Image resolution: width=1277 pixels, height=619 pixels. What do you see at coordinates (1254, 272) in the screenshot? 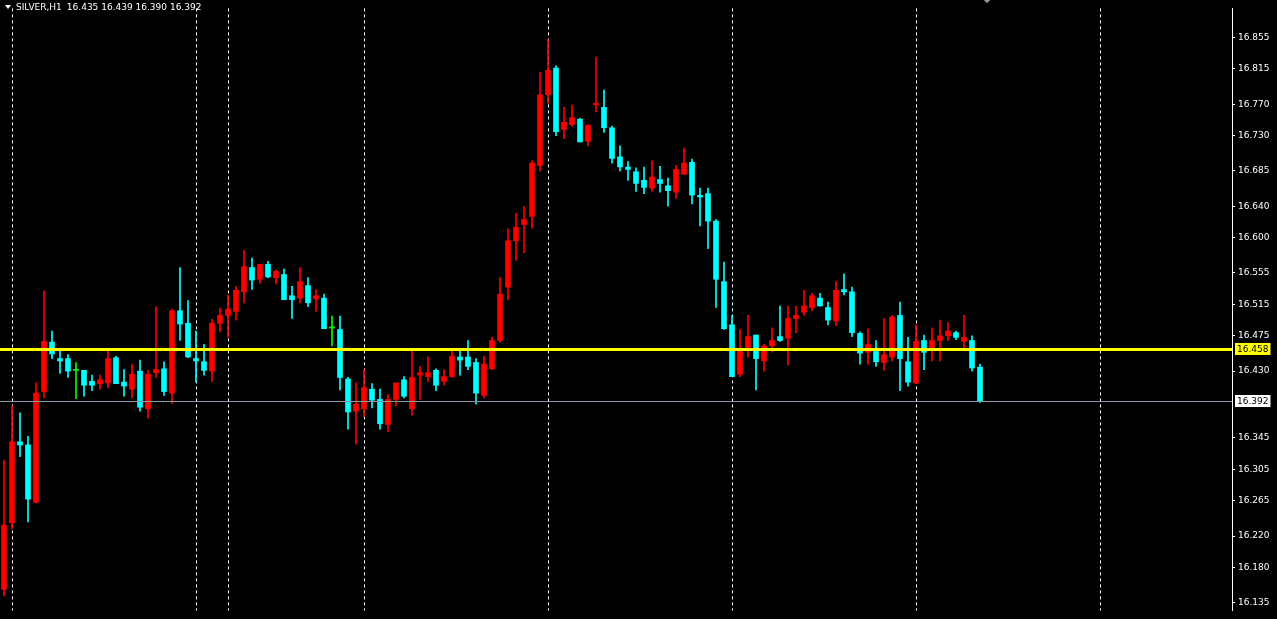
I see `y-tick-label: 16.555` at bounding box center [1254, 272].